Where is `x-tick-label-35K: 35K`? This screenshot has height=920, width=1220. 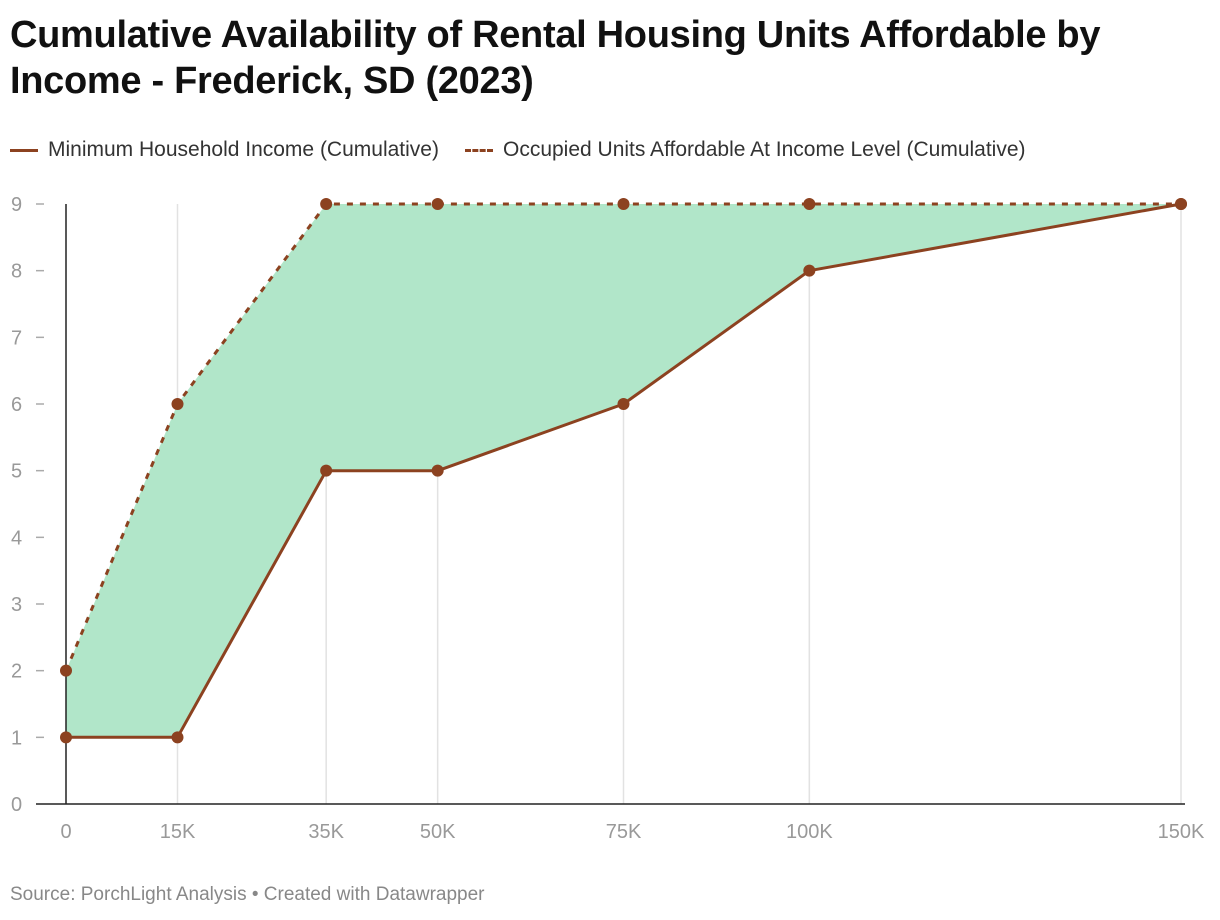 x-tick-label-35K: 35K is located at coordinates (326, 832).